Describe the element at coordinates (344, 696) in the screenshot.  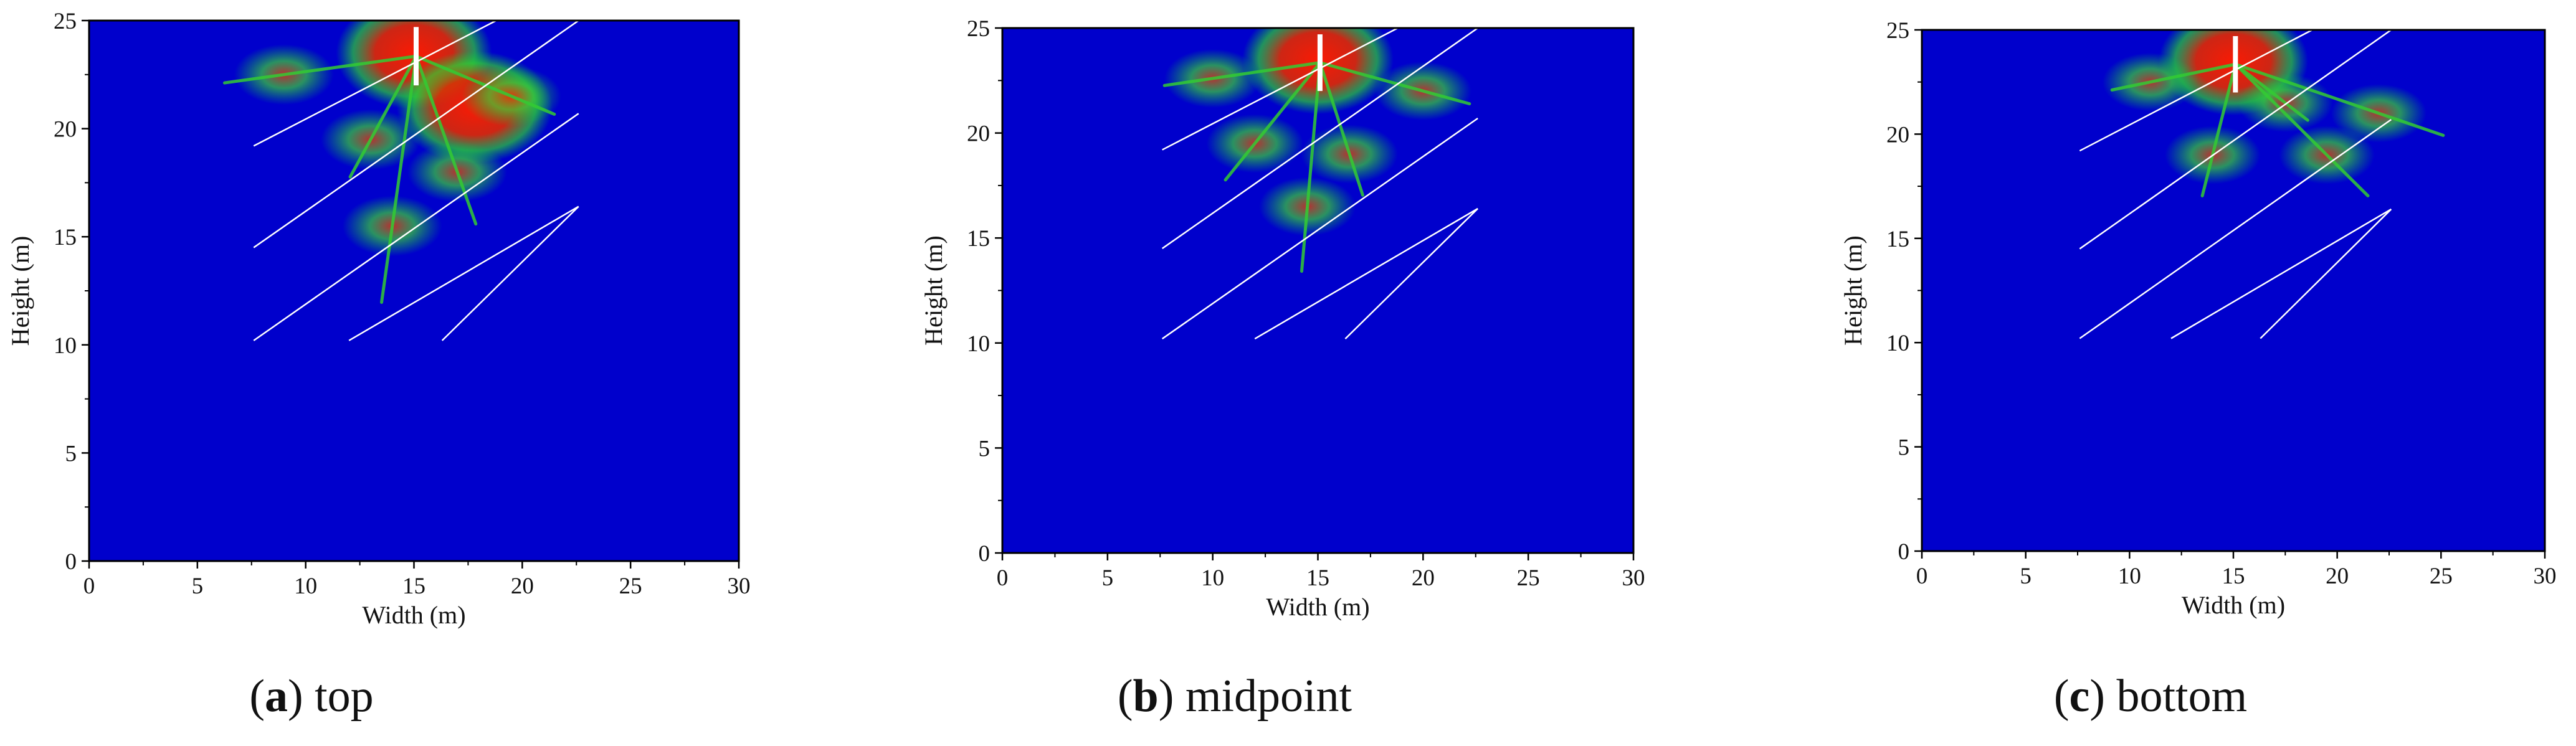
I see `caption-label: top` at that location.